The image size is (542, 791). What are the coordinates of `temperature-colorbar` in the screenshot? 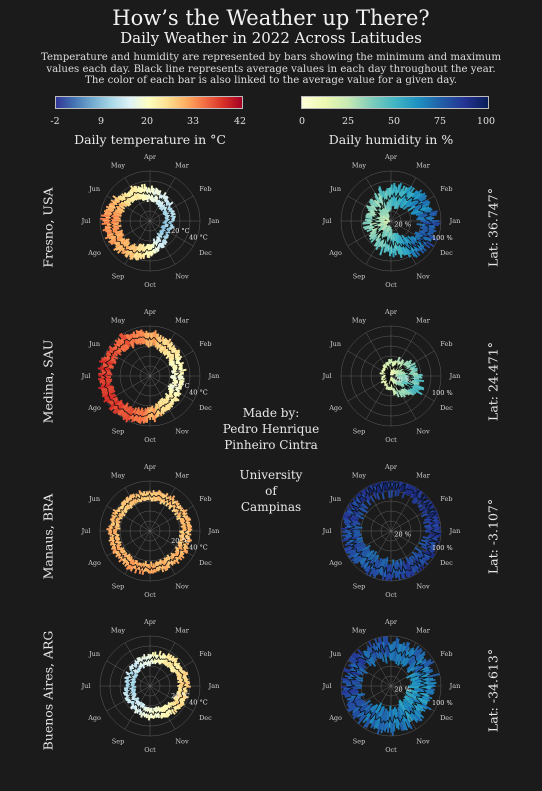 It's located at (149, 102).